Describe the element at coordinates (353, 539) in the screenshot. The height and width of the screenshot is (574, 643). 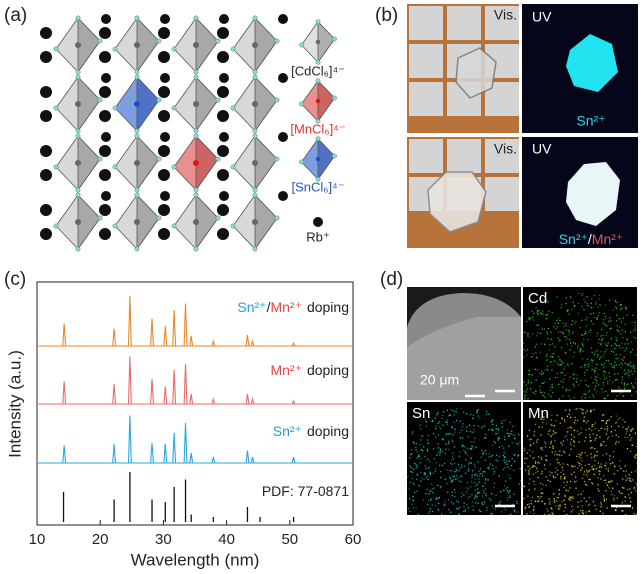
I see `x-tick-label: 60` at that location.